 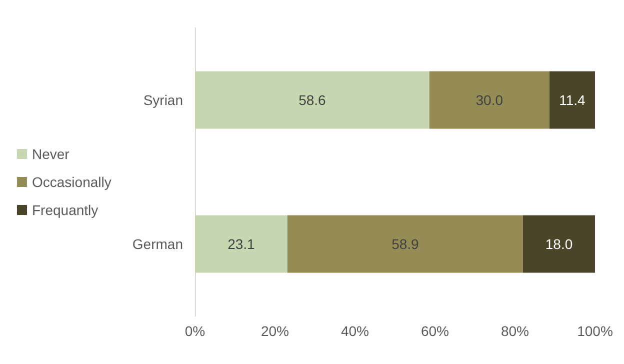 I want to click on x-tick-label: 80%, so click(x=515, y=331).